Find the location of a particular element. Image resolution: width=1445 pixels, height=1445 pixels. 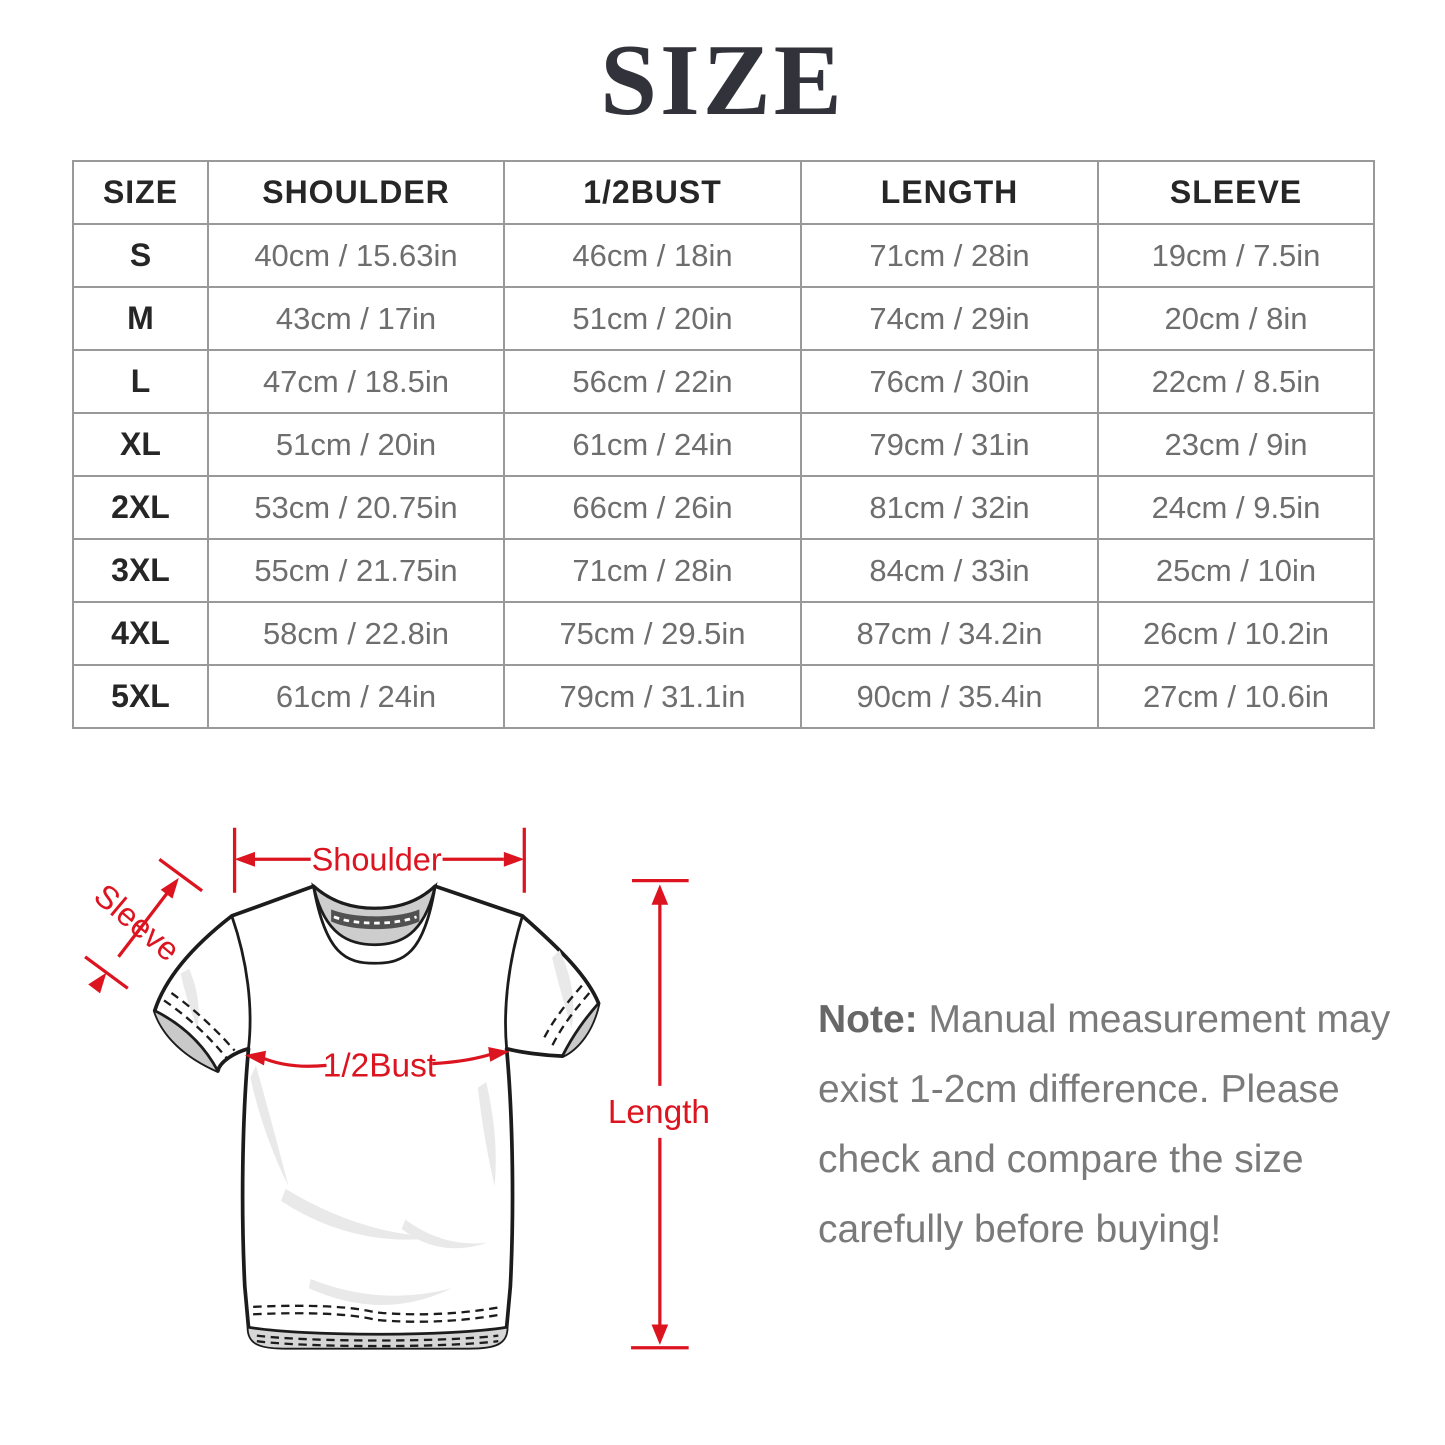

collar-tape-stitch is located at coordinates (375, 920).